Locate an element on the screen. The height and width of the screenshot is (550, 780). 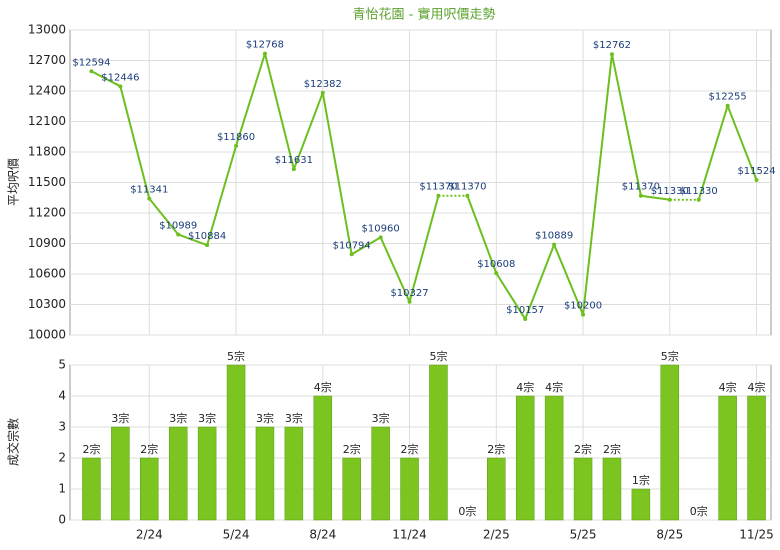
data-label: $10889 is located at coordinates (554, 236).